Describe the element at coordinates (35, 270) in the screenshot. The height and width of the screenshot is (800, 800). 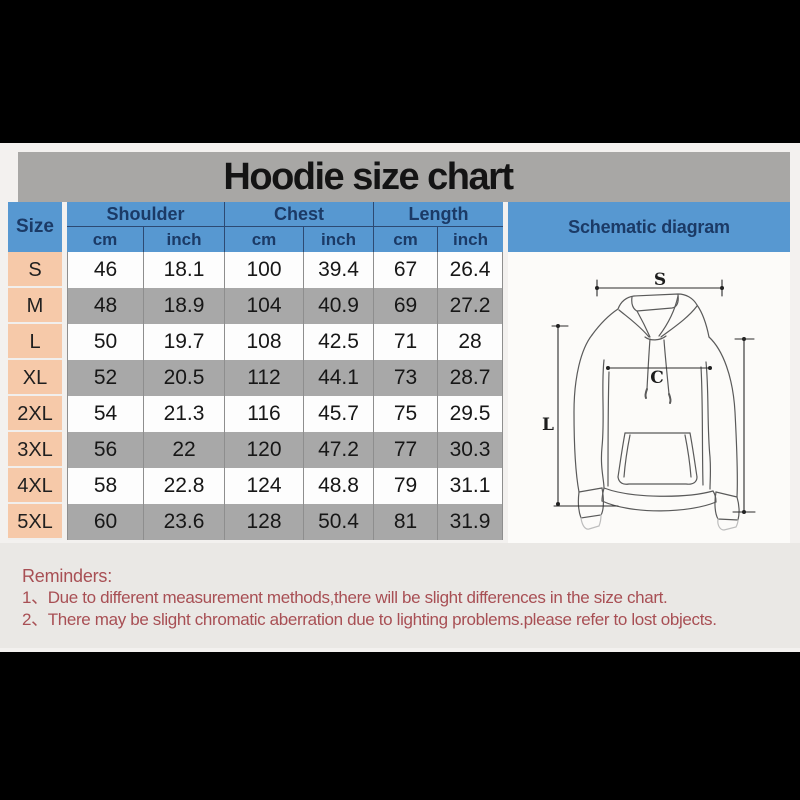
I see `size-label: S` at that location.